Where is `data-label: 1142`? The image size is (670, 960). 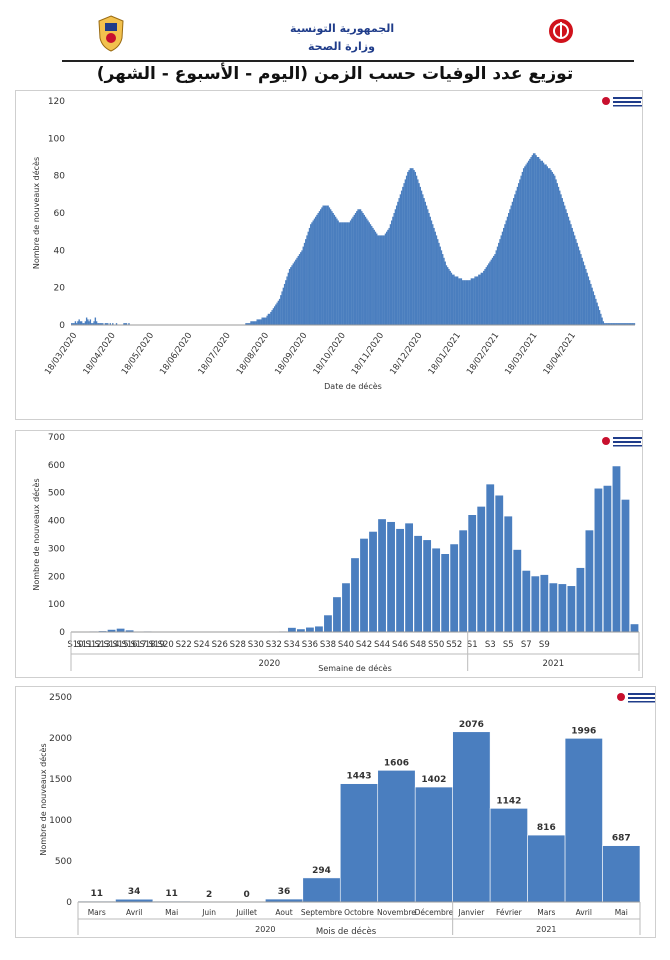 data-label: 1142 is located at coordinates (508, 801).